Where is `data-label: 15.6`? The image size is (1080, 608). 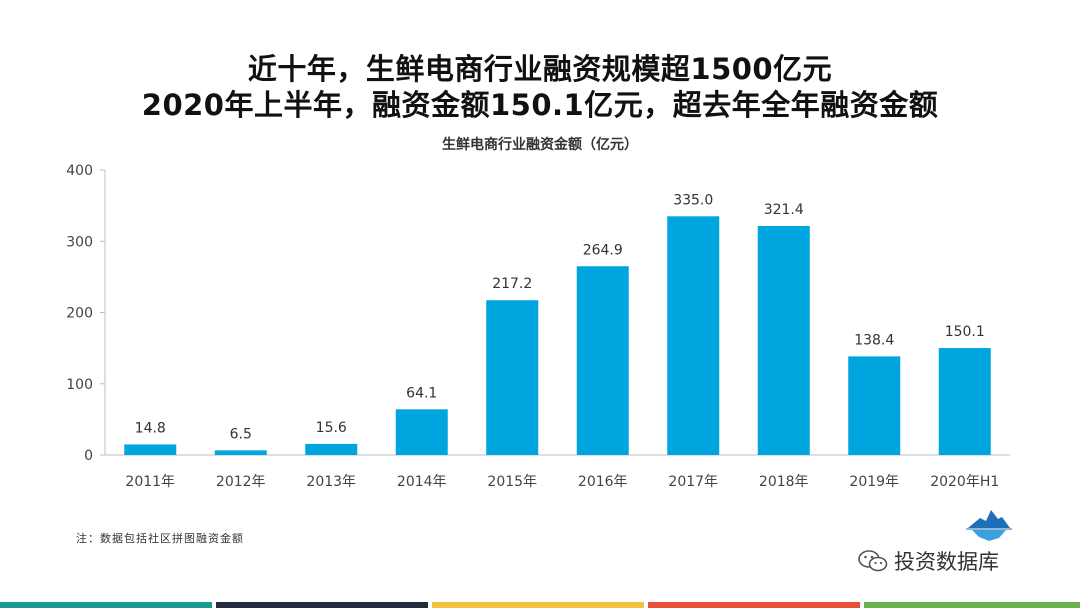
data-label: 15.6 is located at coordinates (331, 428).